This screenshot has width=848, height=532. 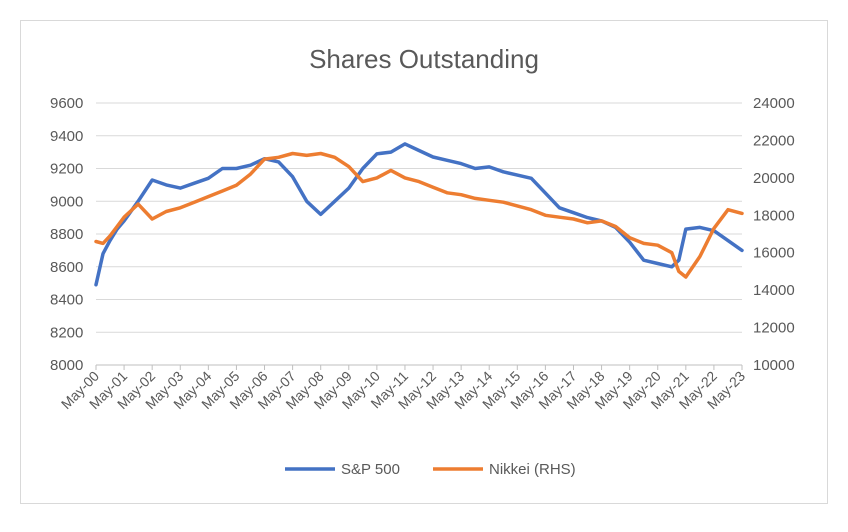 I want to click on y-tick-right: 20000, so click(x=774, y=178).